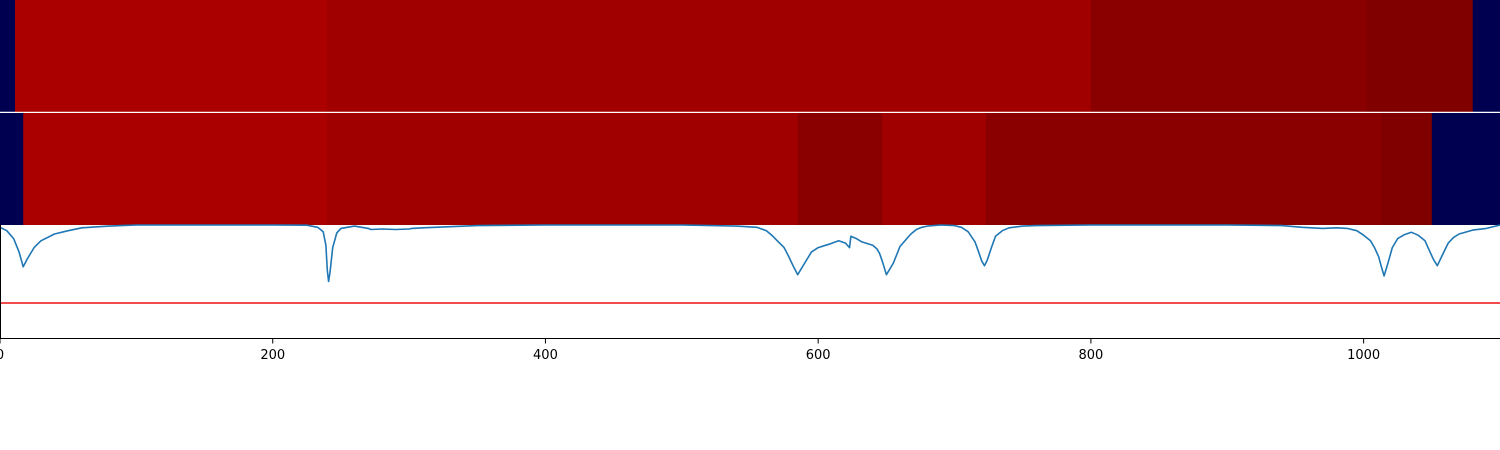 The image size is (1500, 450). What do you see at coordinates (272, 355) in the screenshot?
I see `x-tick-label-200: 200` at bounding box center [272, 355].